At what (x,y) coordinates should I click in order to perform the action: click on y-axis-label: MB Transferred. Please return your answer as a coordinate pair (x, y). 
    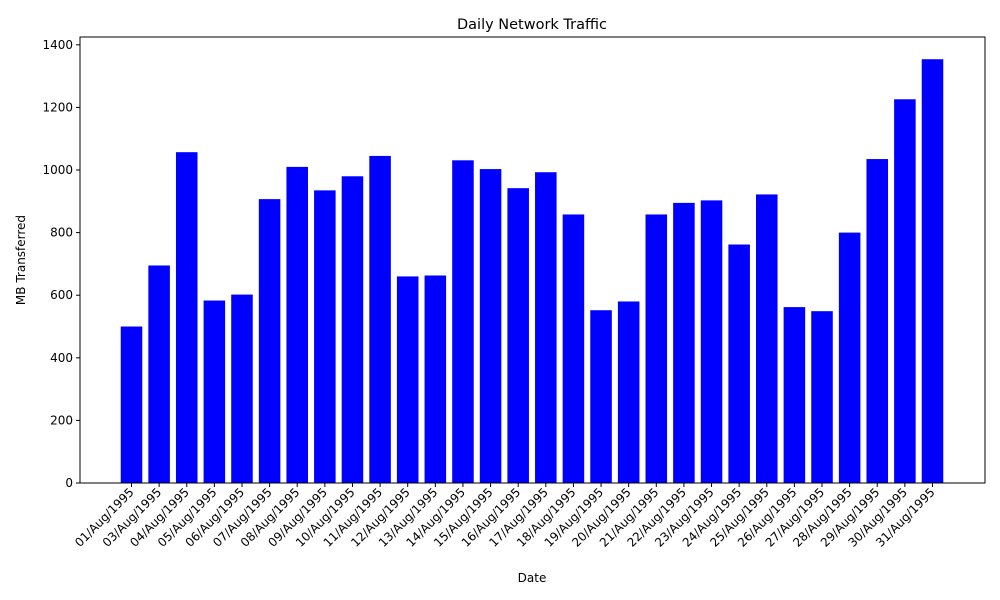
    Looking at the image, I should click on (21, 260).